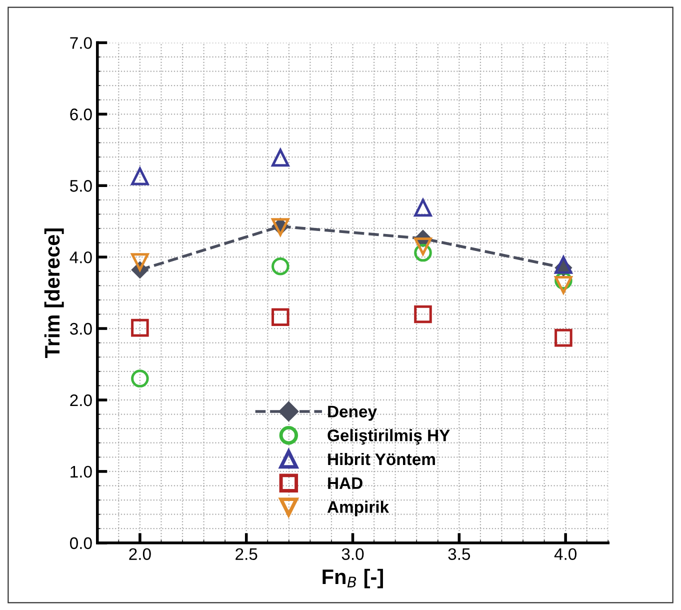 The height and width of the screenshot is (610, 681). What do you see at coordinates (247, 554) in the screenshot?
I see `x-tick-label: 2.5` at bounding box center [247, 554].